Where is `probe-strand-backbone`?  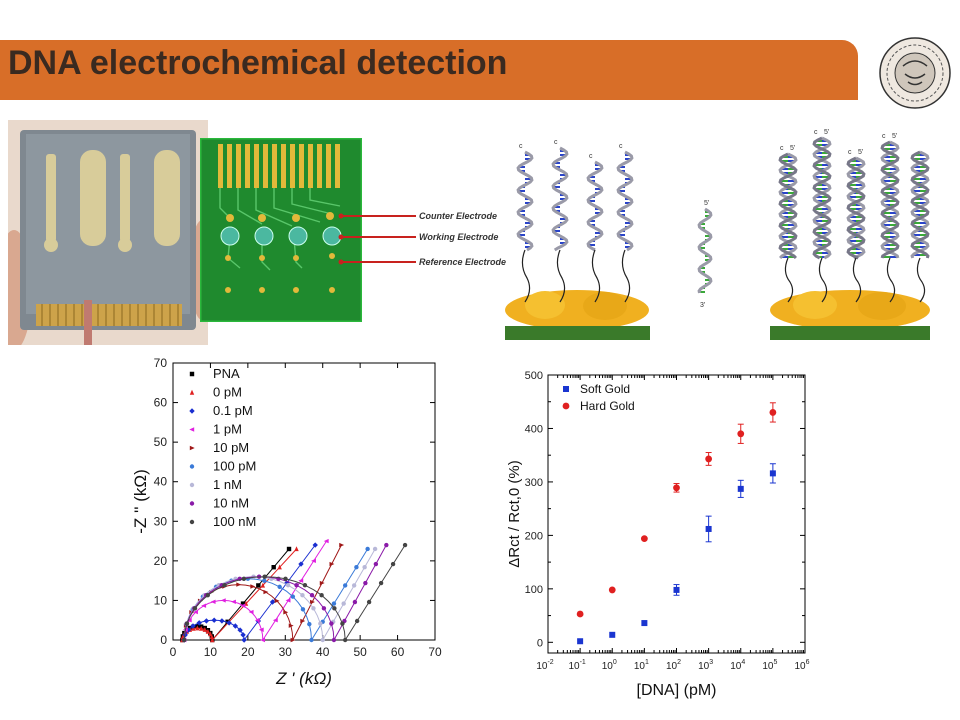
probe-strand-backbone is located at coordinates (525, 201).